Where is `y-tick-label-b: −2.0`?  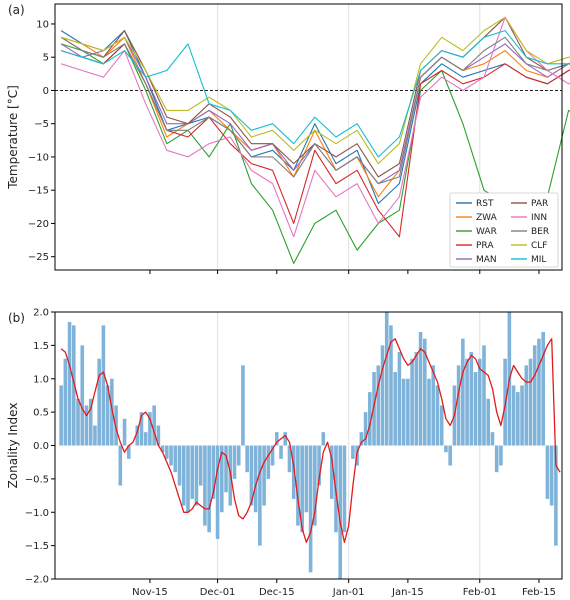 y-tick-label-b: −2.0 is located at coordinates (37, 580).